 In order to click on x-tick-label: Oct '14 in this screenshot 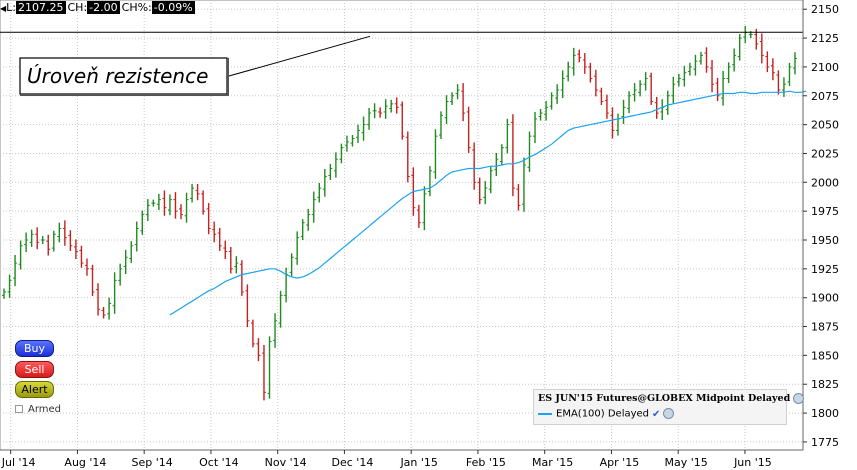, I will do `click(219, 462)`.